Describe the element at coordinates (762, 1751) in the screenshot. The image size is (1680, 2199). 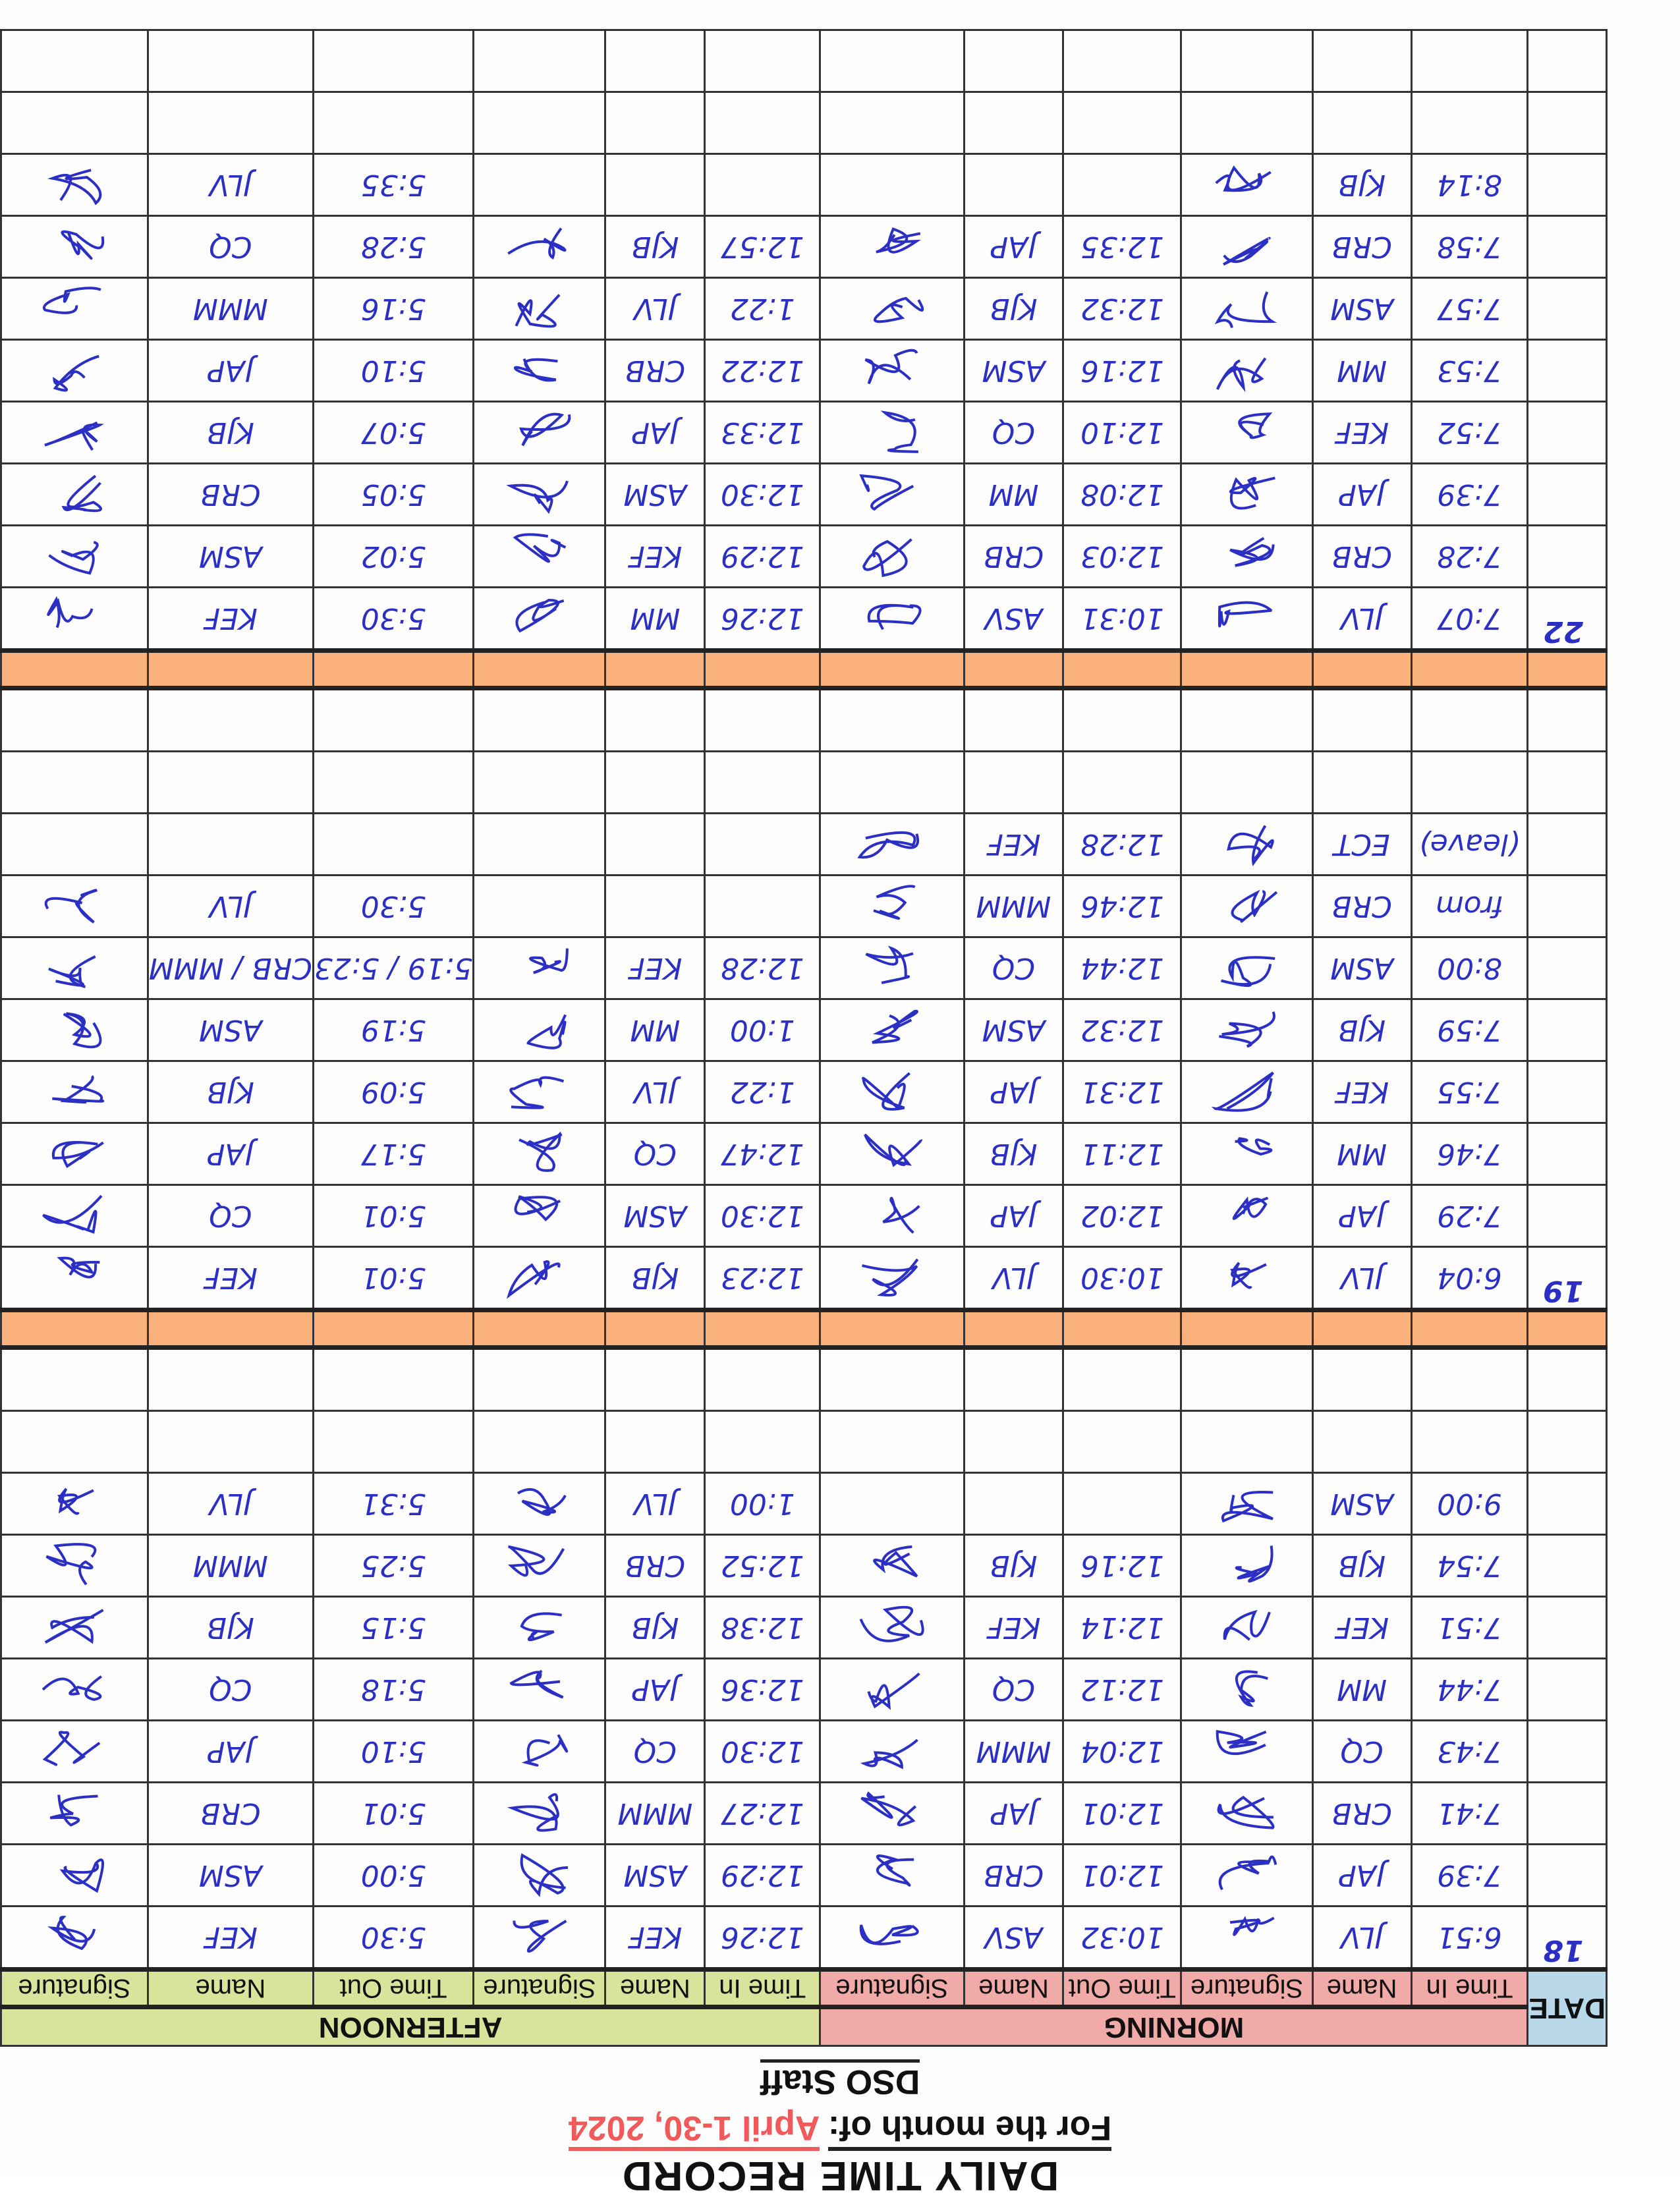
I see `time-in-cell: 12:30` at that location.